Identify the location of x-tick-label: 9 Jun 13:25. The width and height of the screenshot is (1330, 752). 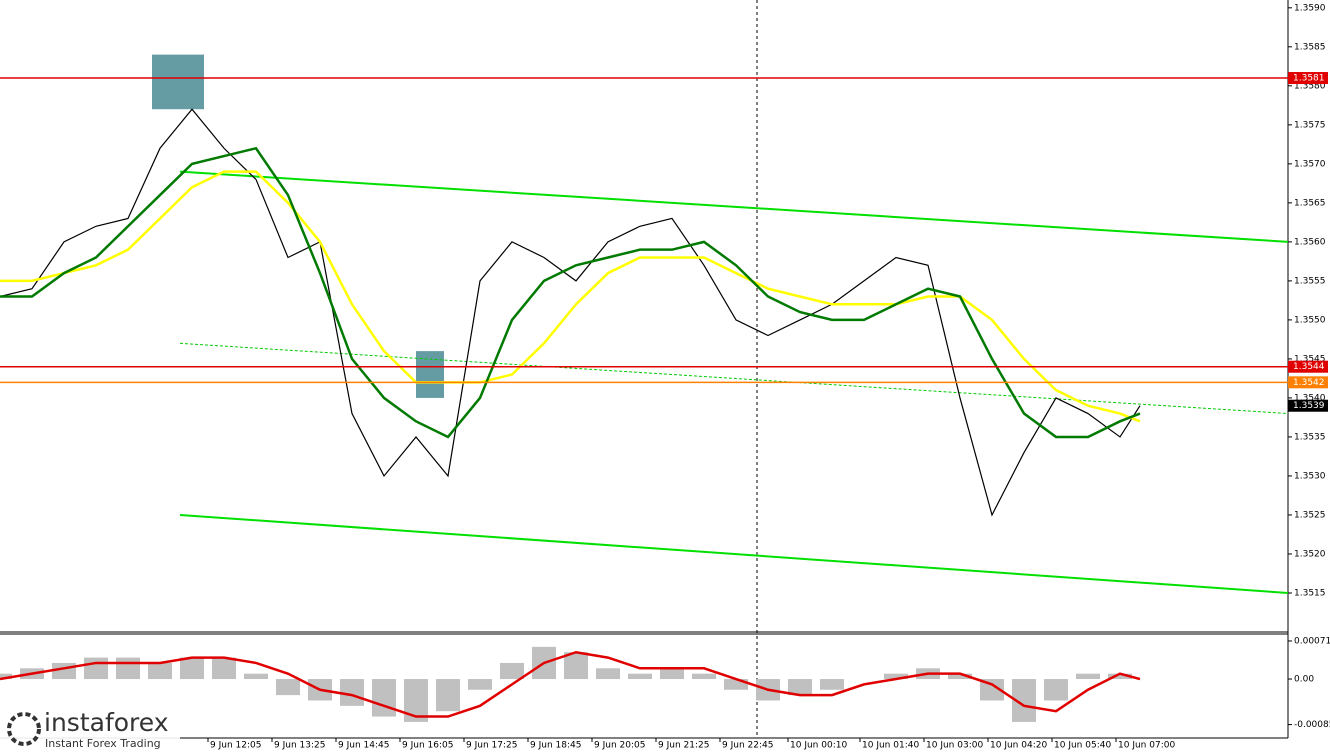
(299, 746).